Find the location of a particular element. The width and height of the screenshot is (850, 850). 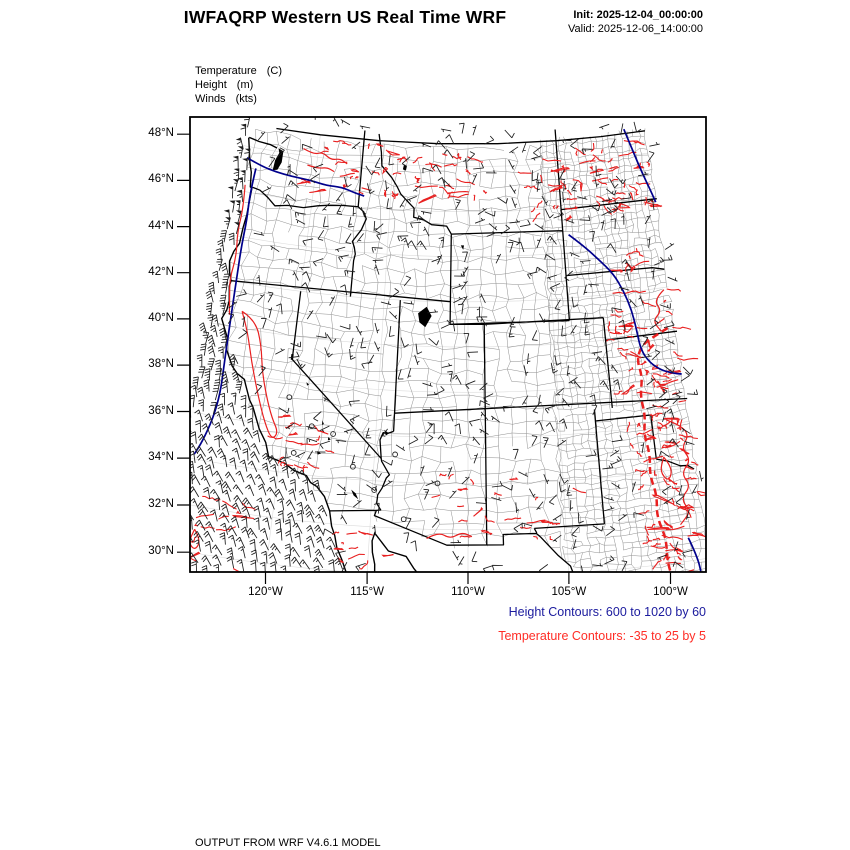

legend-field-unit: (C) is located at coordinates (274, 71).